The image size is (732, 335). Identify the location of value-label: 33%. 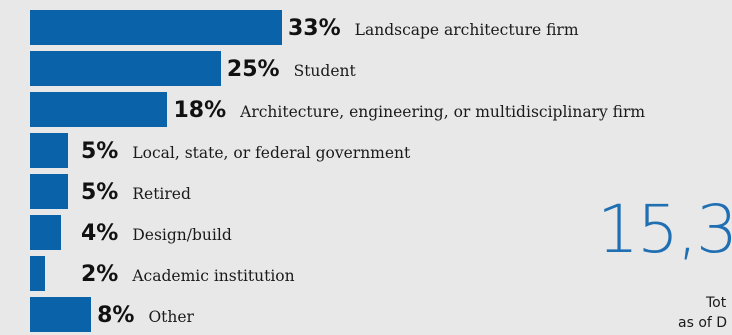
(314, 28).